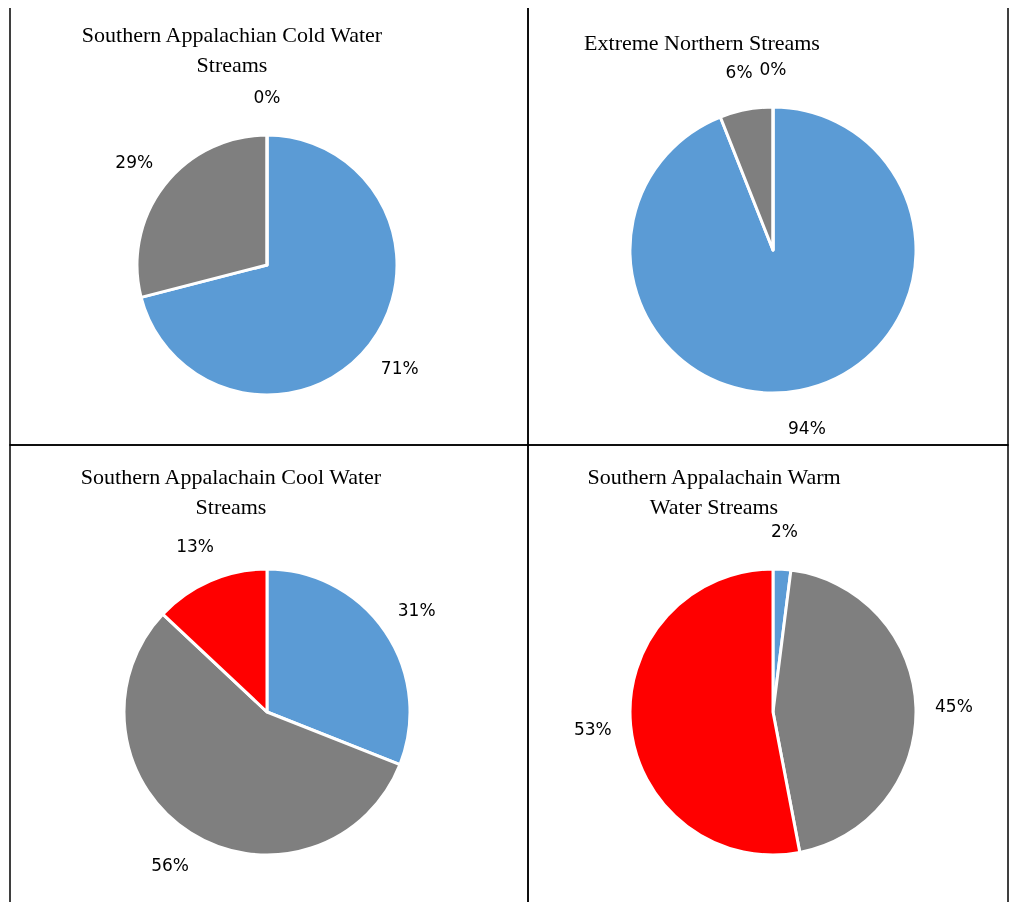  Describe the element at coordinates (592, 728) in the screenshot. I see `data-label: 53%` at that location.